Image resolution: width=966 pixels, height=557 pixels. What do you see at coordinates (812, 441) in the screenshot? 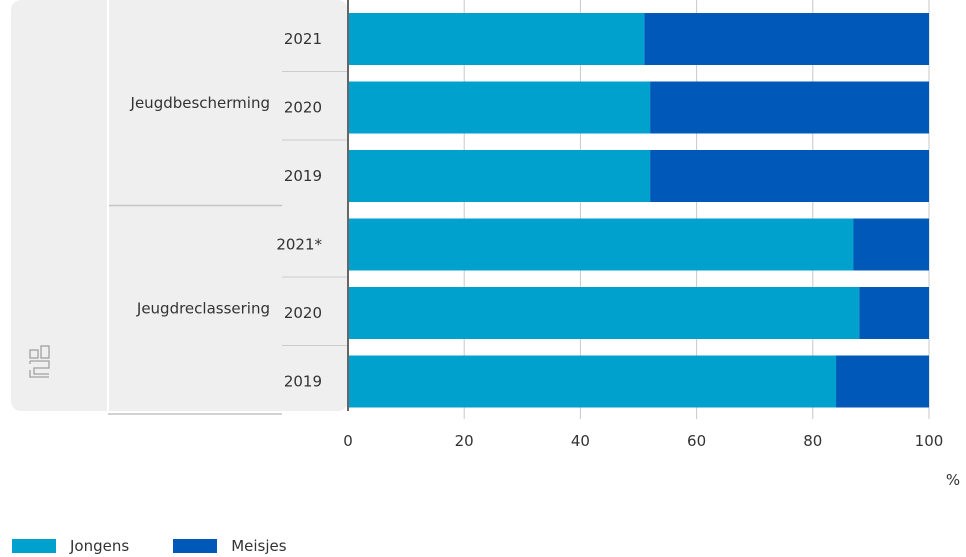
I see `x-tick-label: 80` at bounding box center [812, 441].